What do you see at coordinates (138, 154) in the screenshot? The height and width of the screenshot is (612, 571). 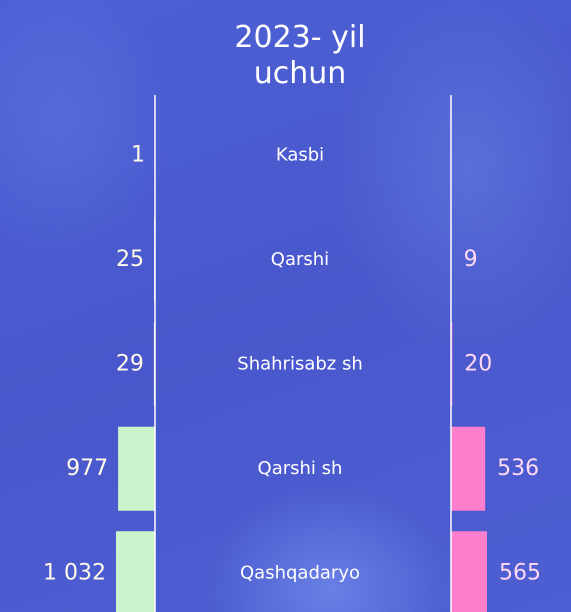 I see `value-label: 1` at bounding box center [138, 154].